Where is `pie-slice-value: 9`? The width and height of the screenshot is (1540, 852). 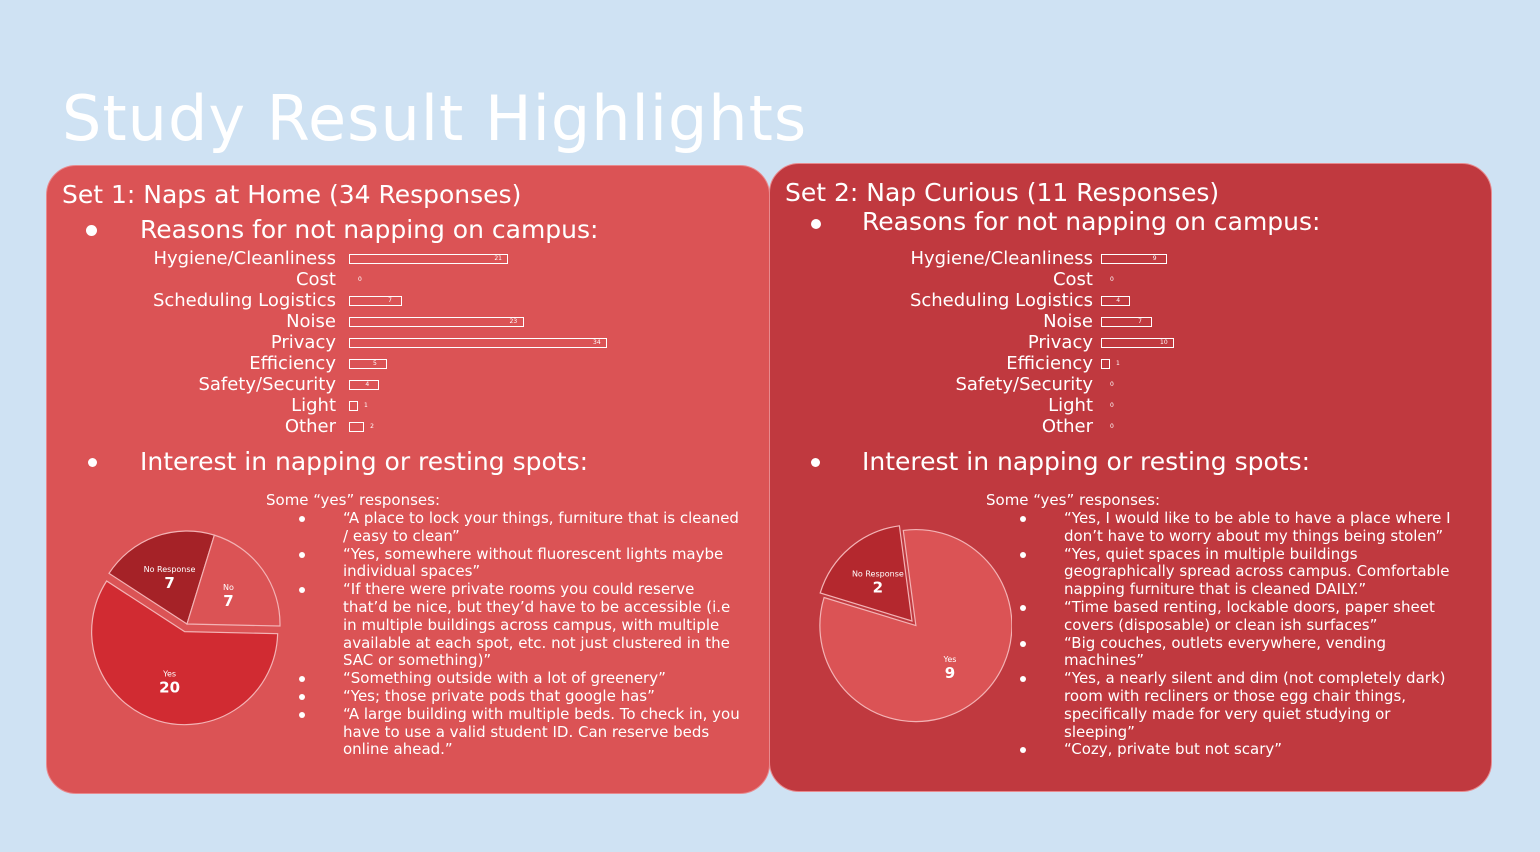 pie-slice-value: 9 is located at coordinates (950, 673).